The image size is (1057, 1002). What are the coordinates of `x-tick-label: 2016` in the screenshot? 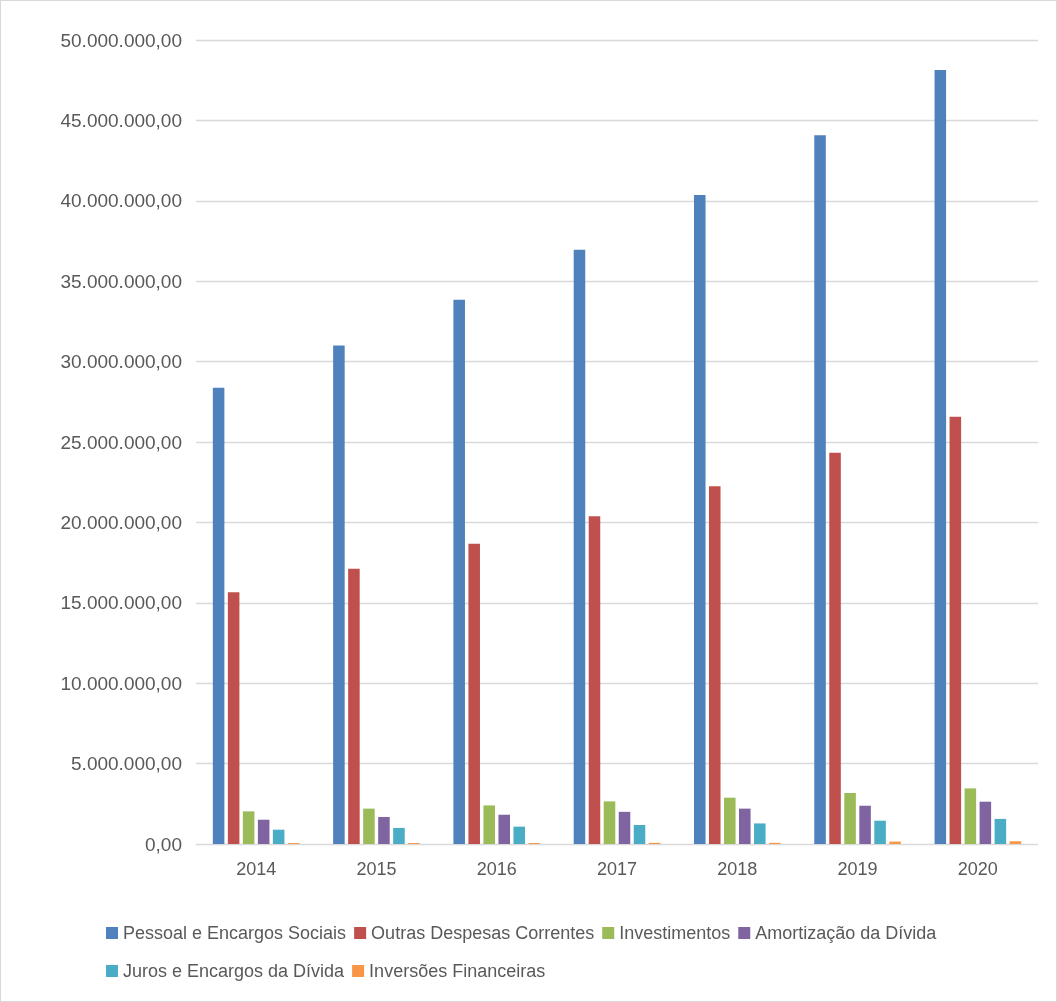 It's located at (496, 869).